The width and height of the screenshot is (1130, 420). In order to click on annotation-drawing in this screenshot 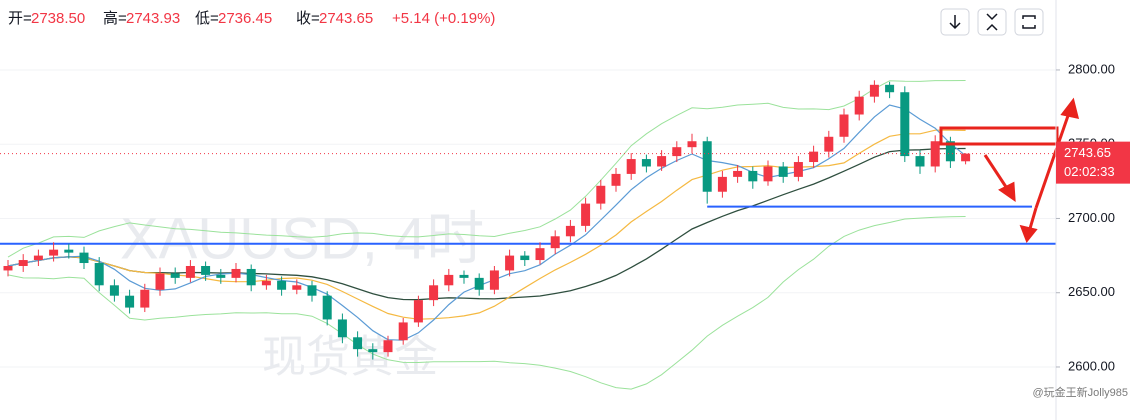, I will do `click(1009, 170)`.